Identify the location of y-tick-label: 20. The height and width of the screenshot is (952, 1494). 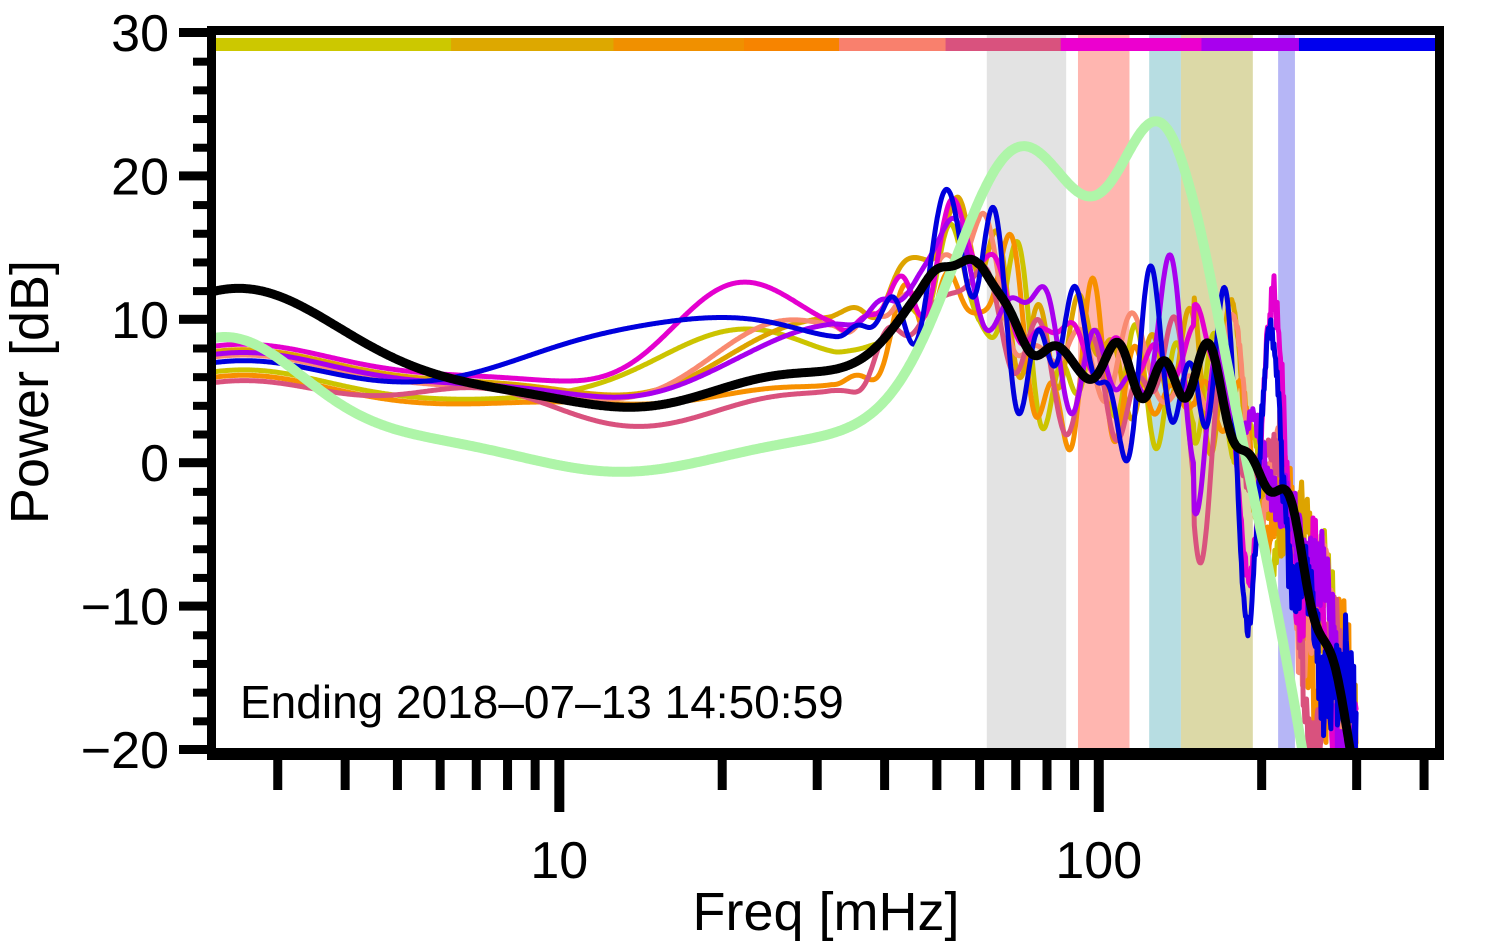
(140, 177).